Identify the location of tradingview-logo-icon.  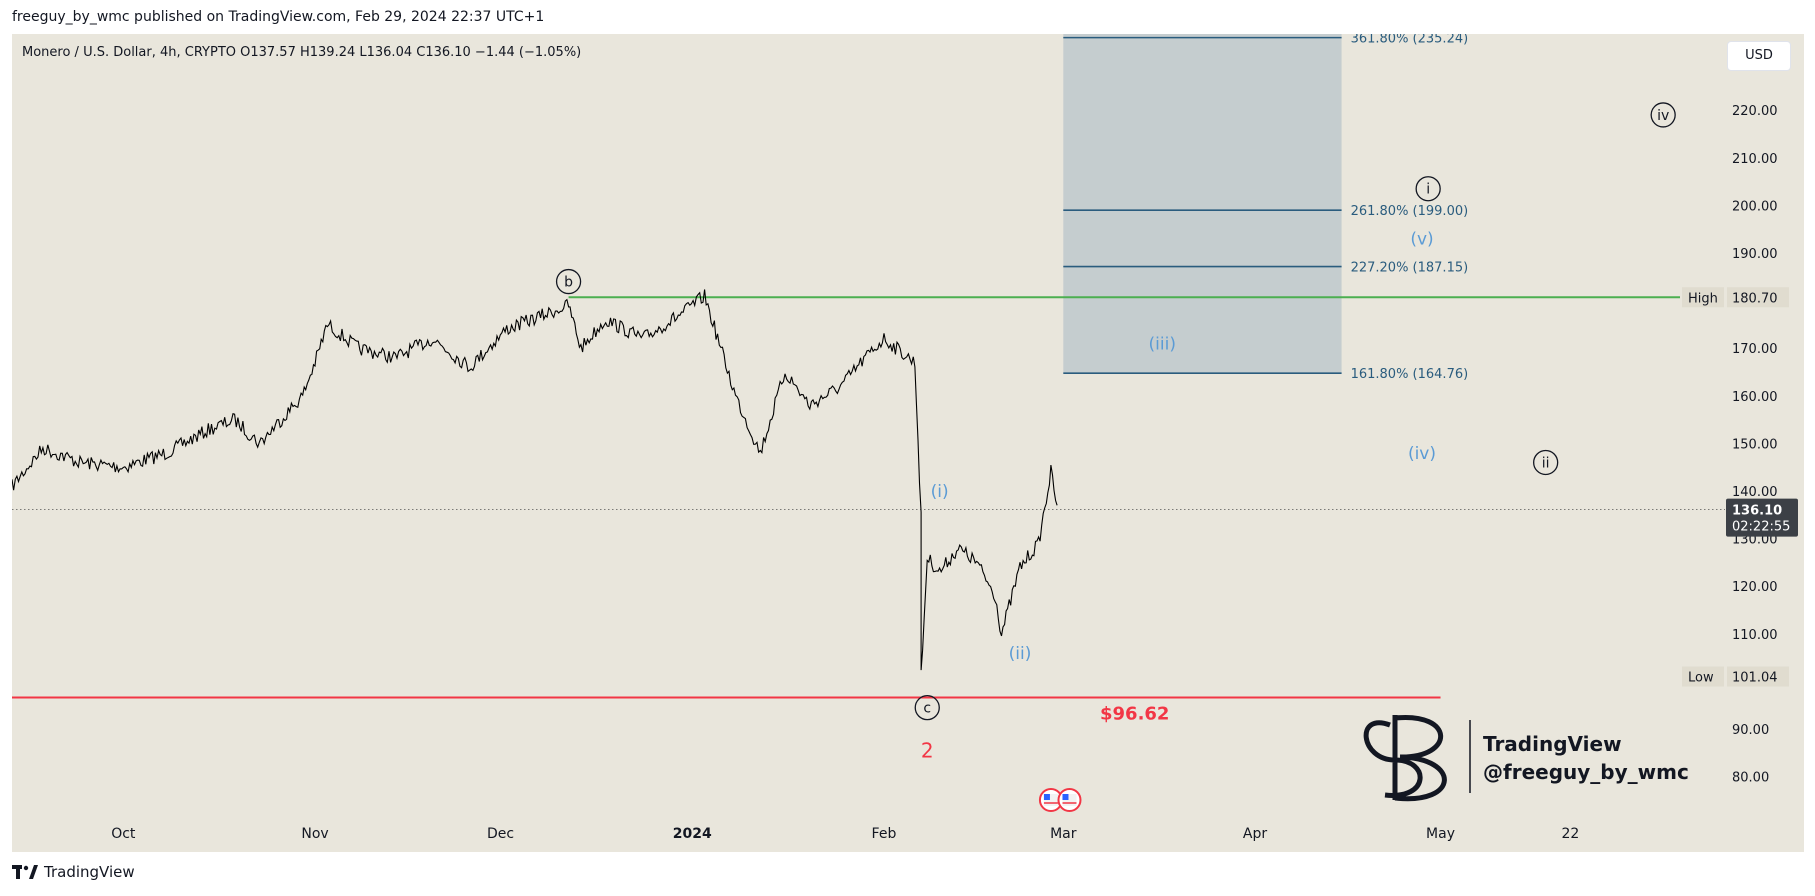
(25, 872).